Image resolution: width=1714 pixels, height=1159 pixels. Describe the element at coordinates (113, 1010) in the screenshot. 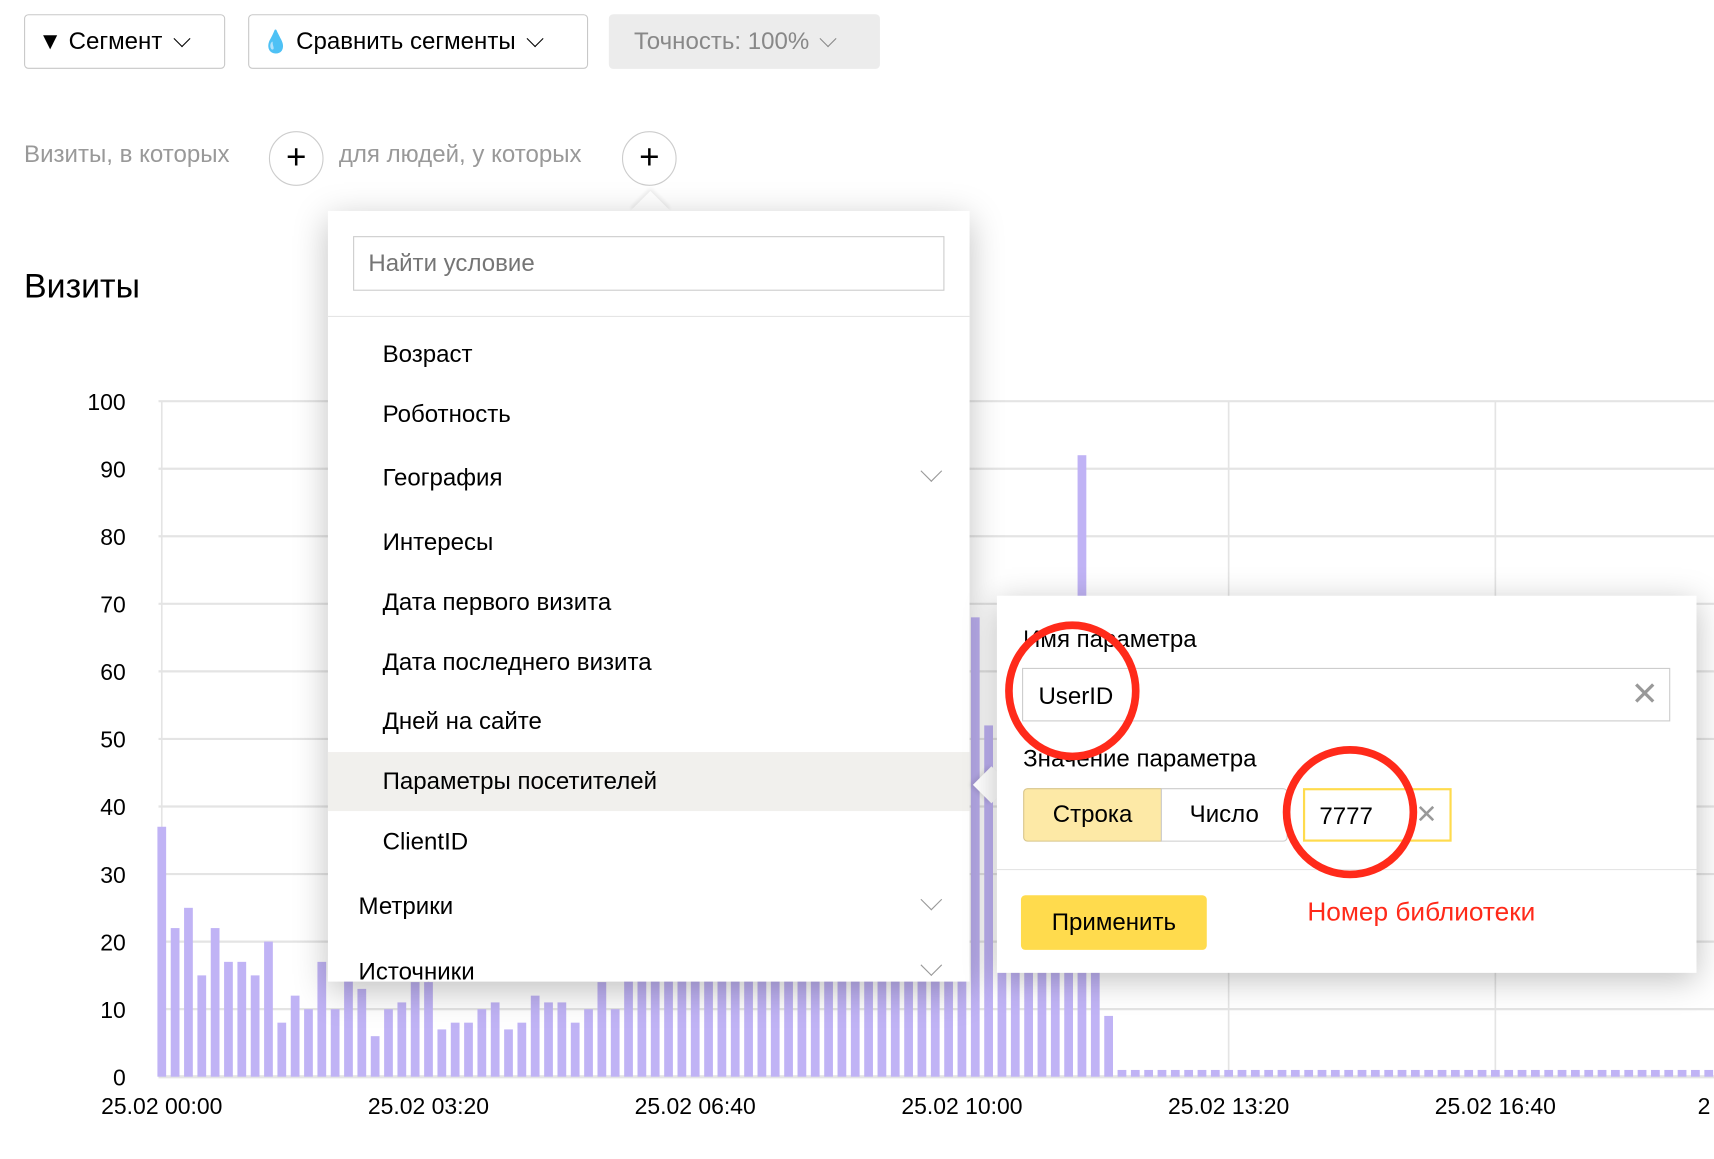

I see `y-tick-label: 10` at that location.